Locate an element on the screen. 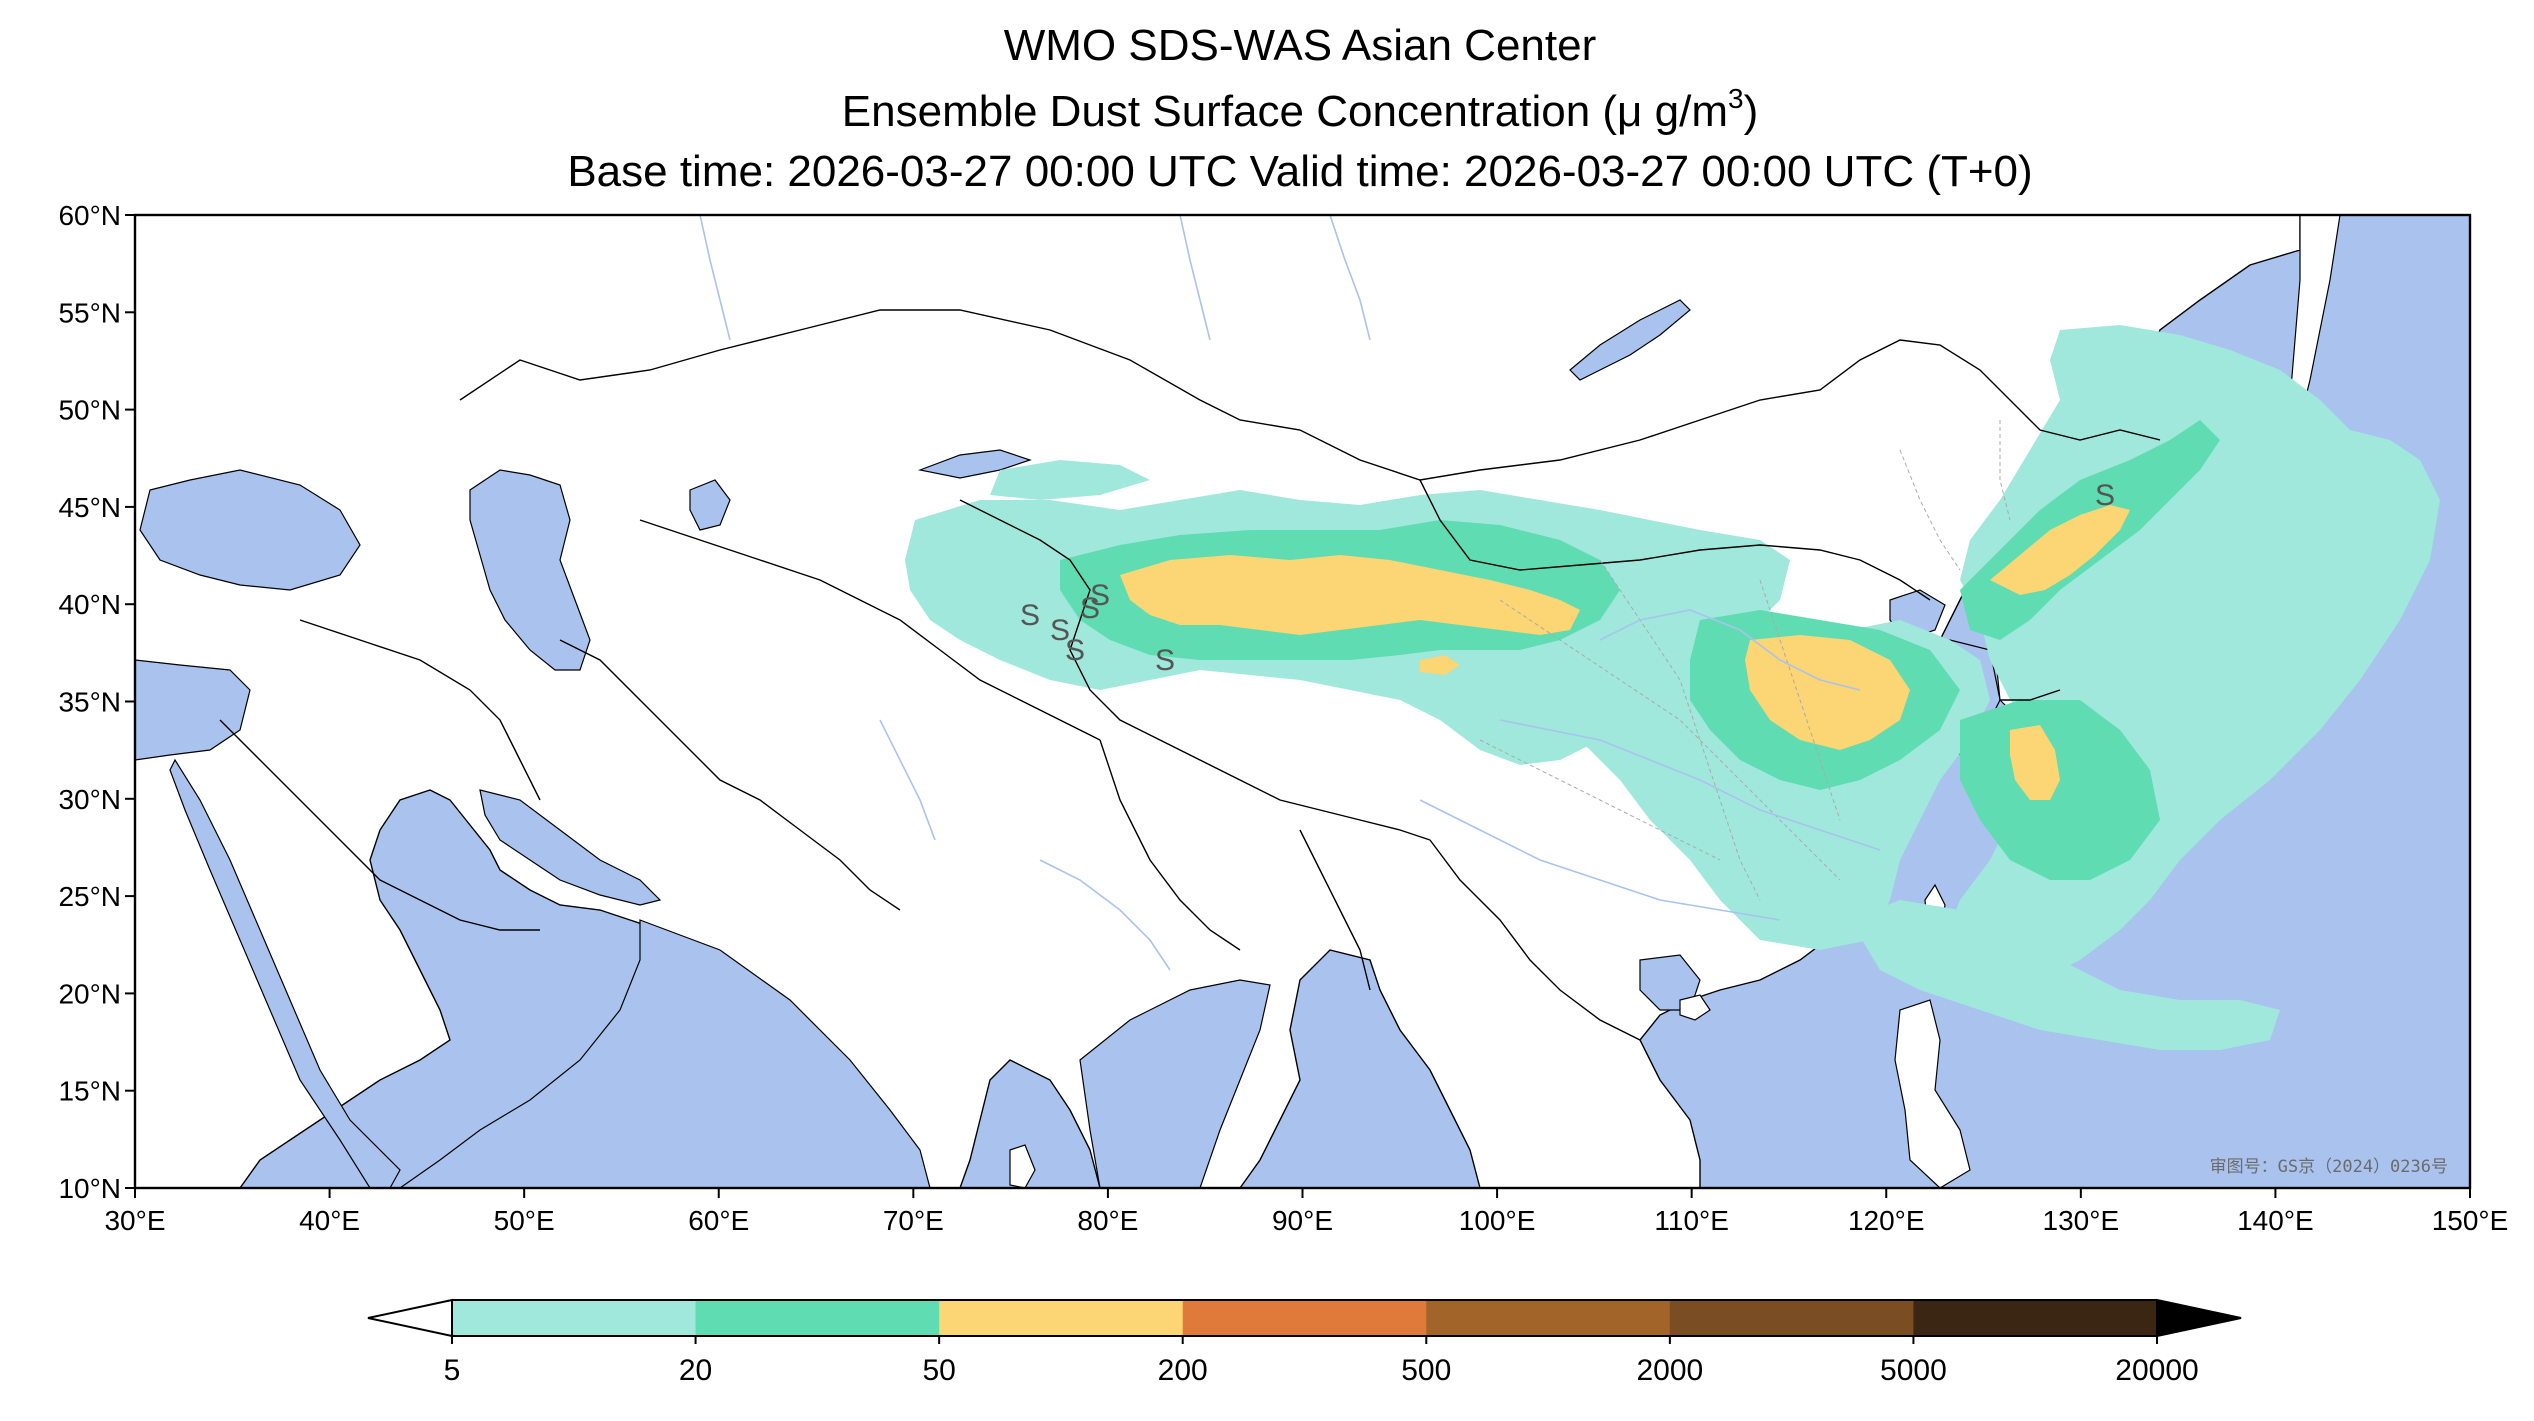  lake-balkhash is located at coordinates (974, 464).